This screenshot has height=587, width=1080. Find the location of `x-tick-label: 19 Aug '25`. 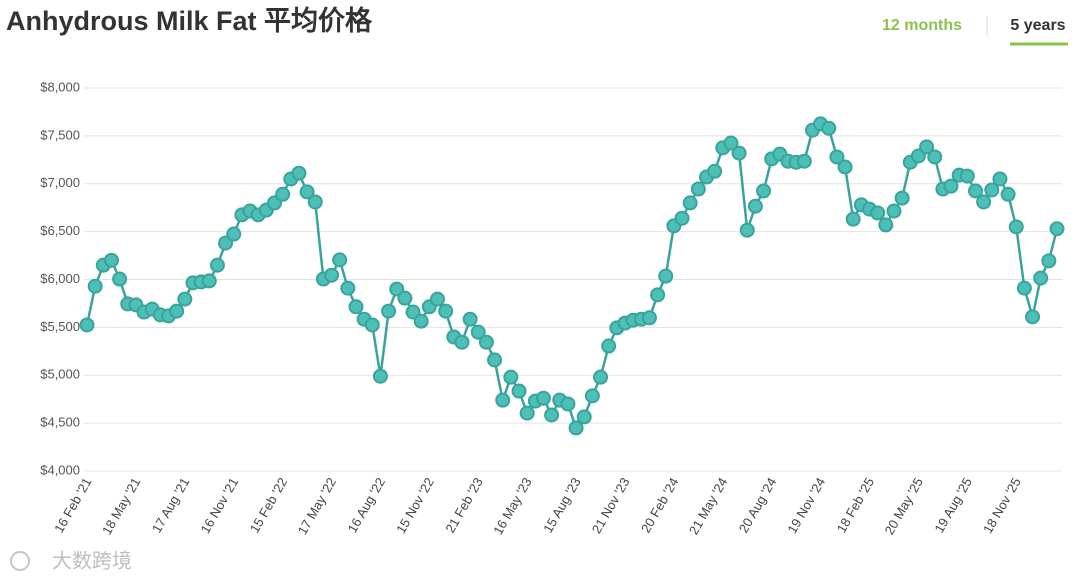

x-tick-label: 19 Aug '25 is located at coordinates (953, 505).